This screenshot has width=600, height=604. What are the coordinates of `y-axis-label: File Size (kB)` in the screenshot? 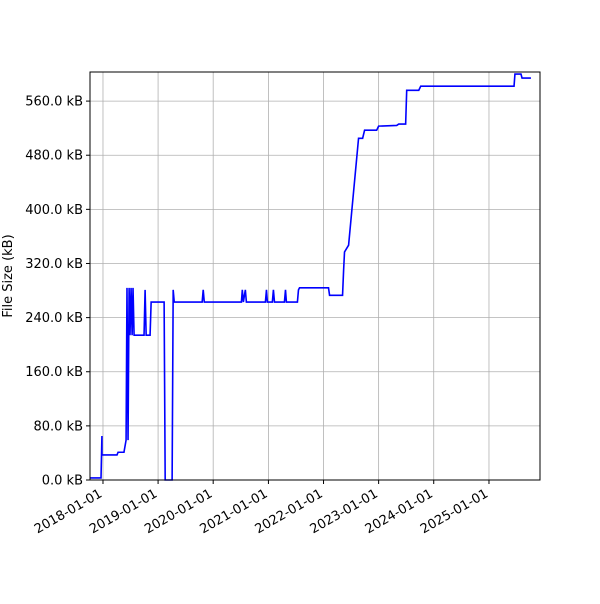 It's located at (8, 275).